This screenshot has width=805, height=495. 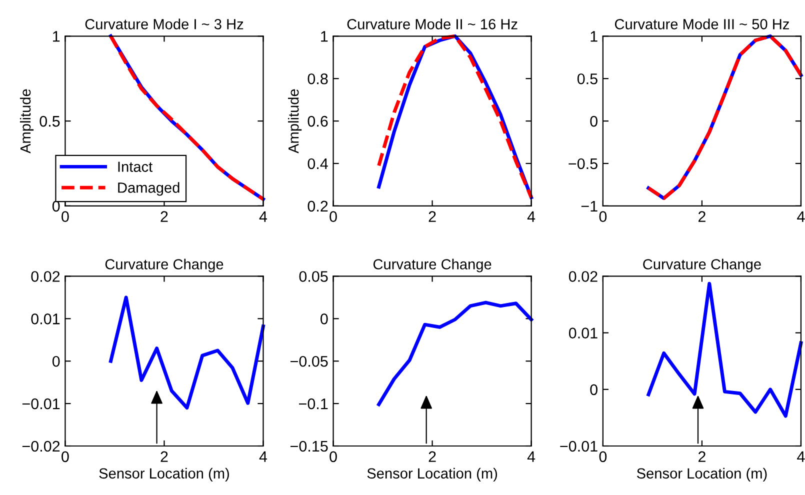 What do you see at coordinates (164, 24) in the screenshot?
I see `chart-title: Curvature Mode I ~ 3 Hz` at bounding box center [164, 24].